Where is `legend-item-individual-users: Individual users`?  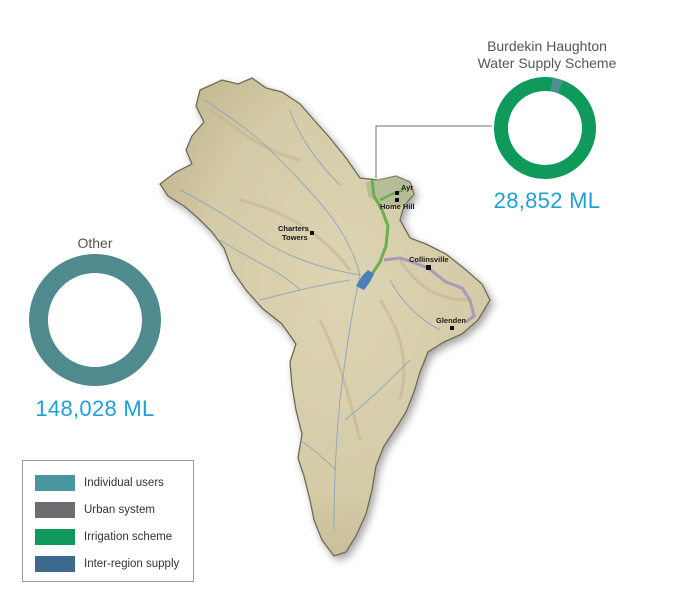
legend-item-individual-users: Individual users is located at coordinates (114, 482).